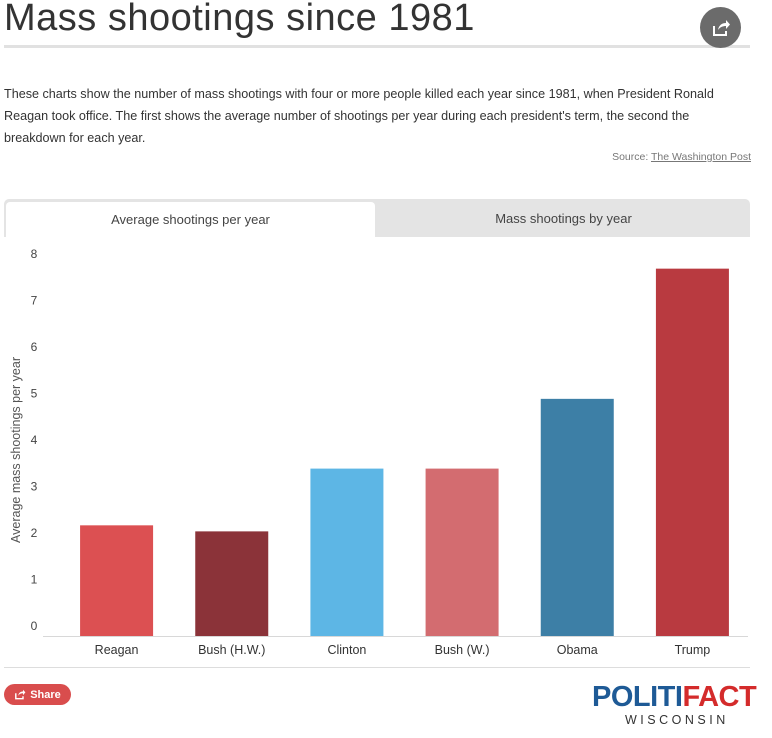  What do you see at coordinates (34, 440) in the screenshot?
I see `y-tick-label: 4` at bounding box center [34, 440].